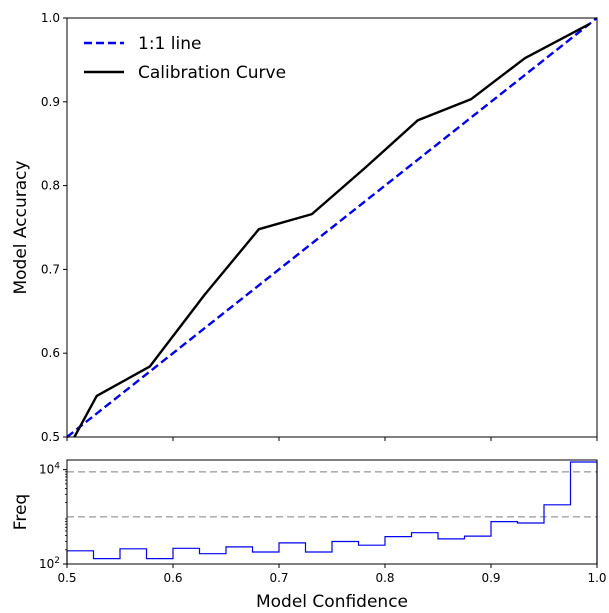 The image size is (609, 613). Describe the element at coordinates (185, 58) in the screenshot. I see `legend: 1:1 line Calibration Curve` at that location.